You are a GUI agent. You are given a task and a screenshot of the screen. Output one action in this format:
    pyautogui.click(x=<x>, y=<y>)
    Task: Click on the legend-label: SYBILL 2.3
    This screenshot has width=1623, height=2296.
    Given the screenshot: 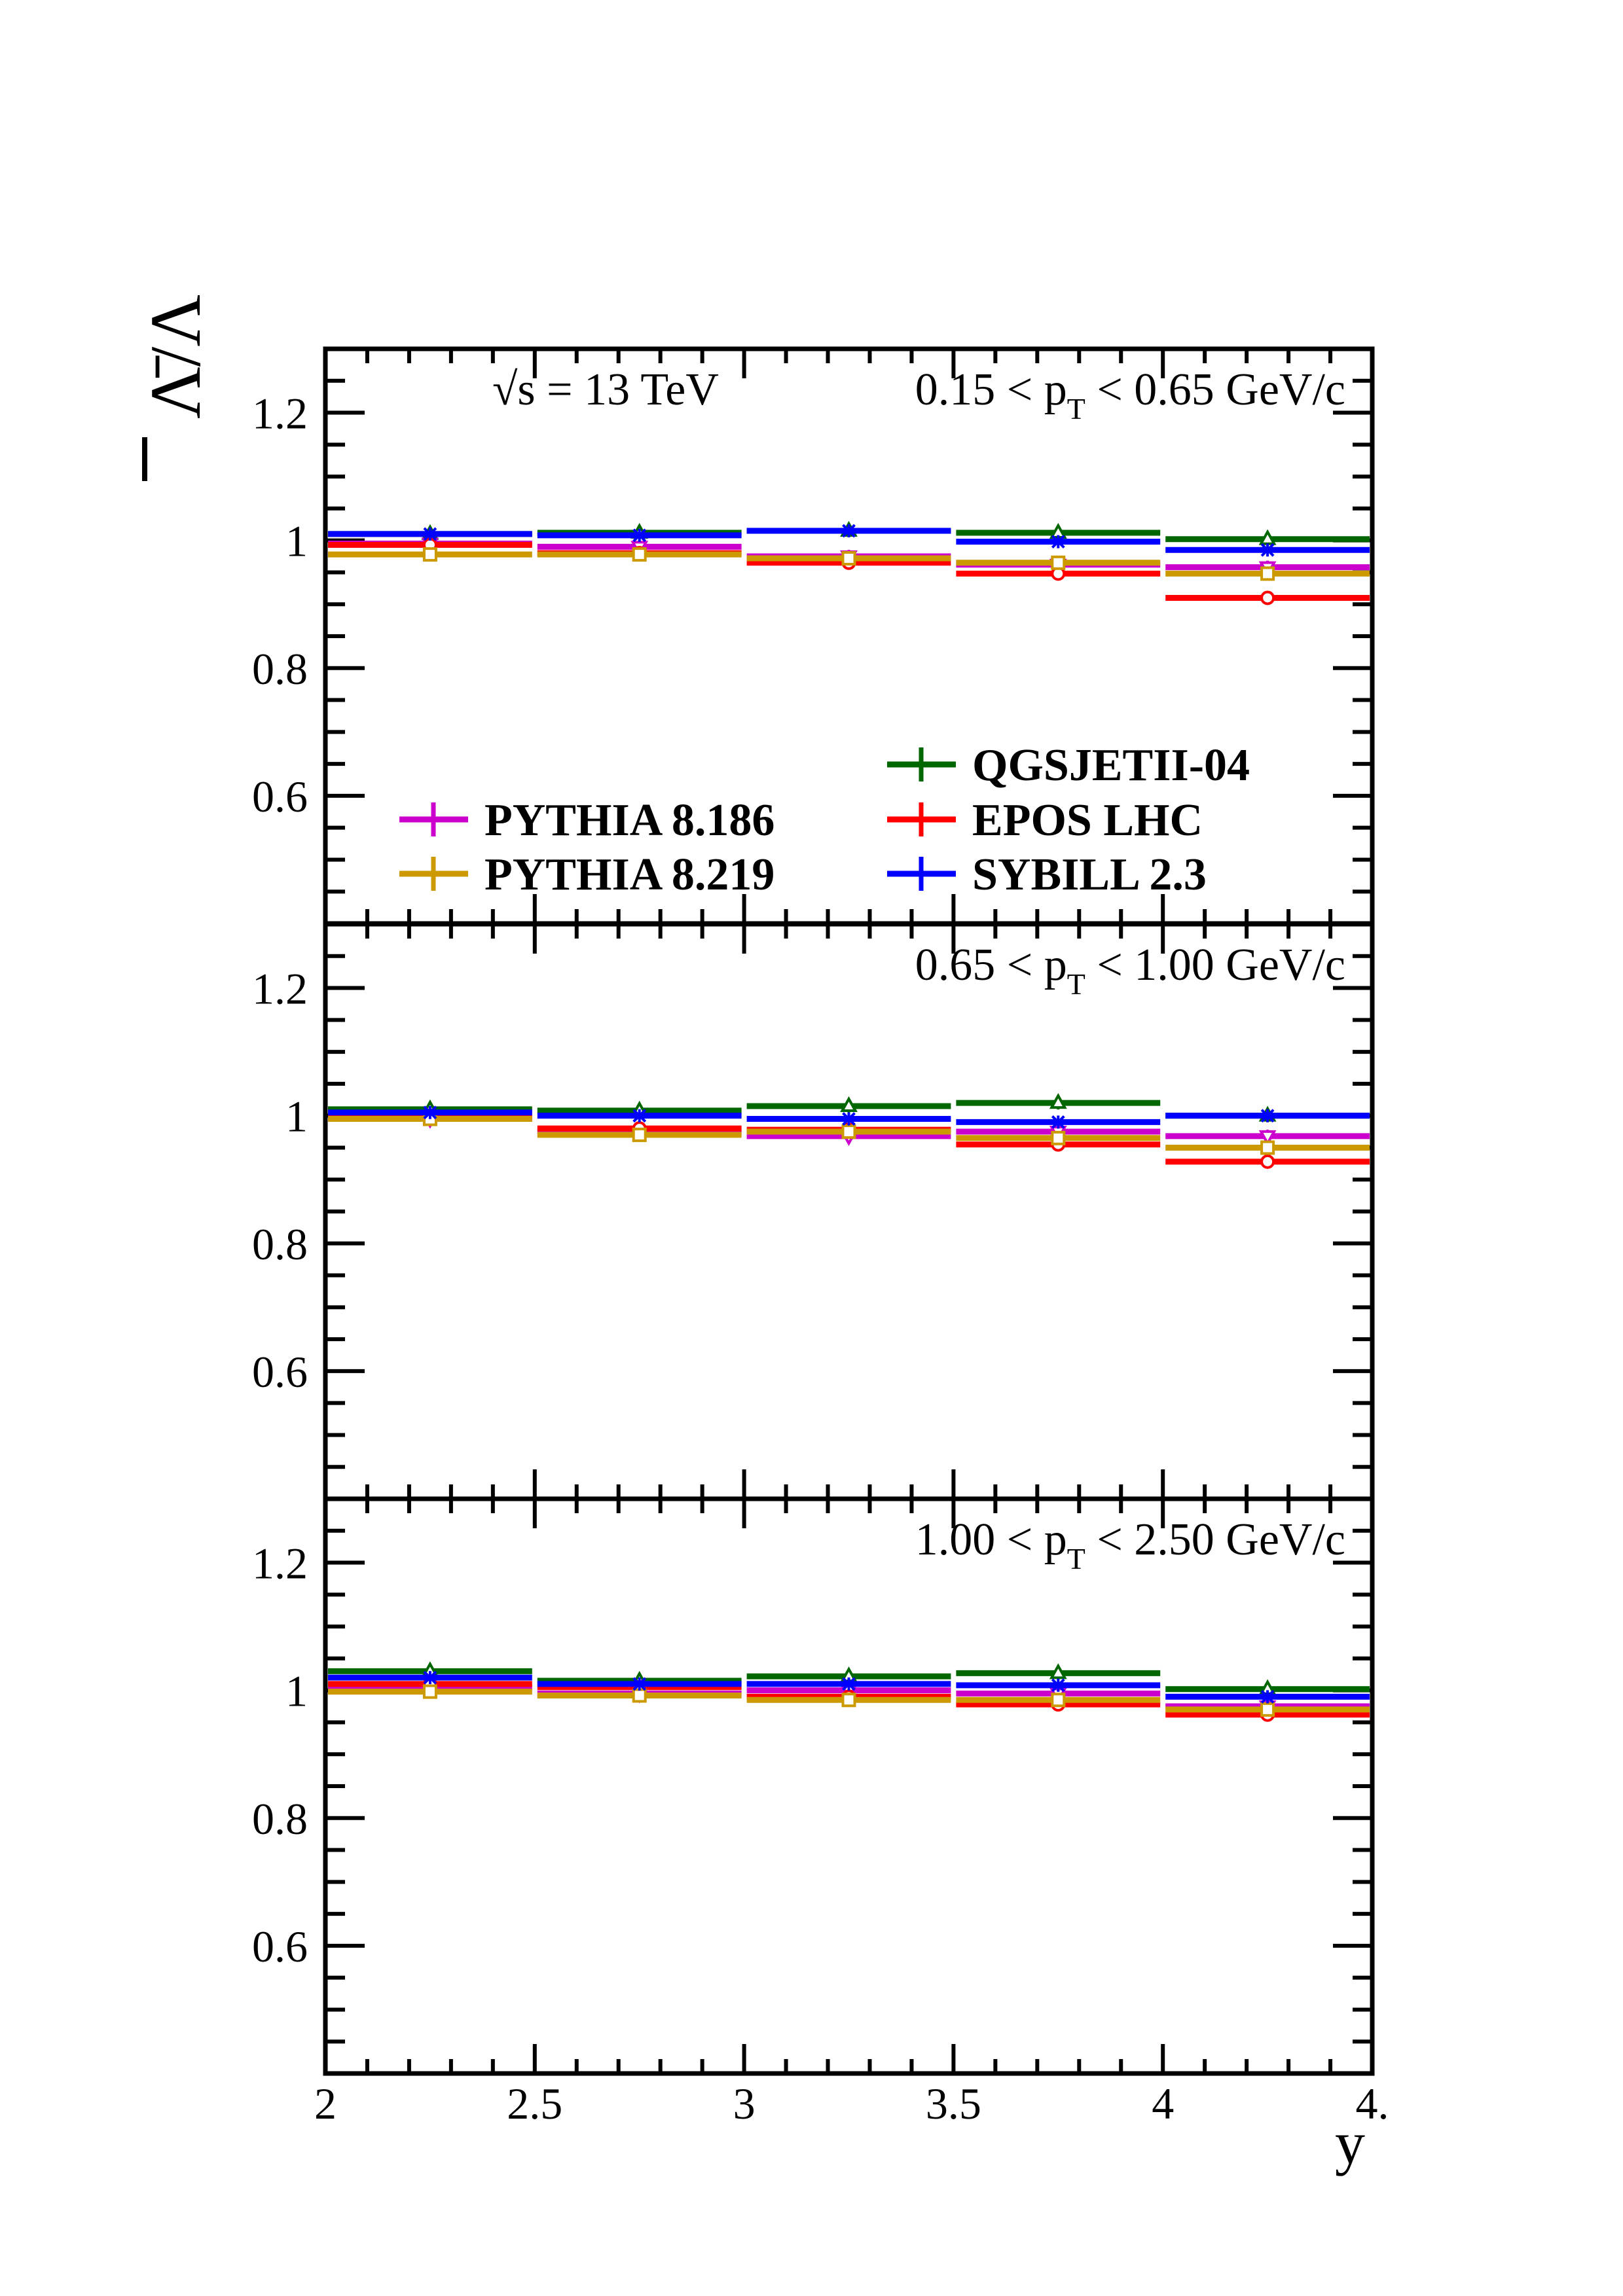 What is the action you would take?
    pyautogui.click(x=1089, y=875)
    